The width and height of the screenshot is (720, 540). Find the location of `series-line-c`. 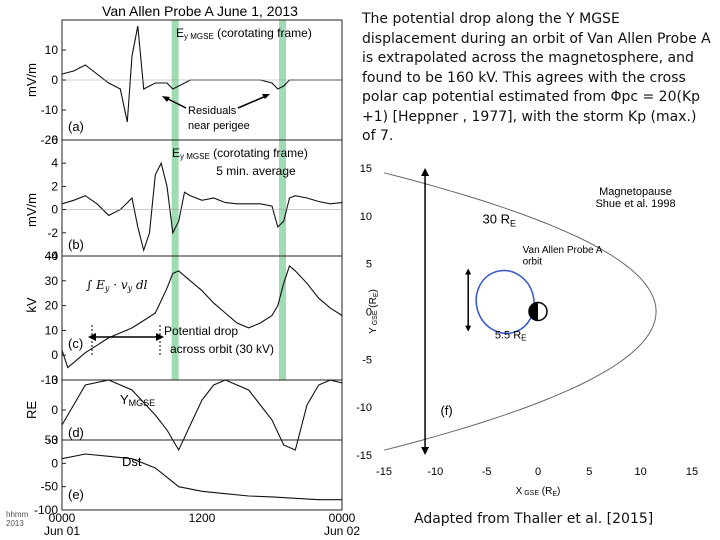

series-line-c is located at coordinates (202, 316).